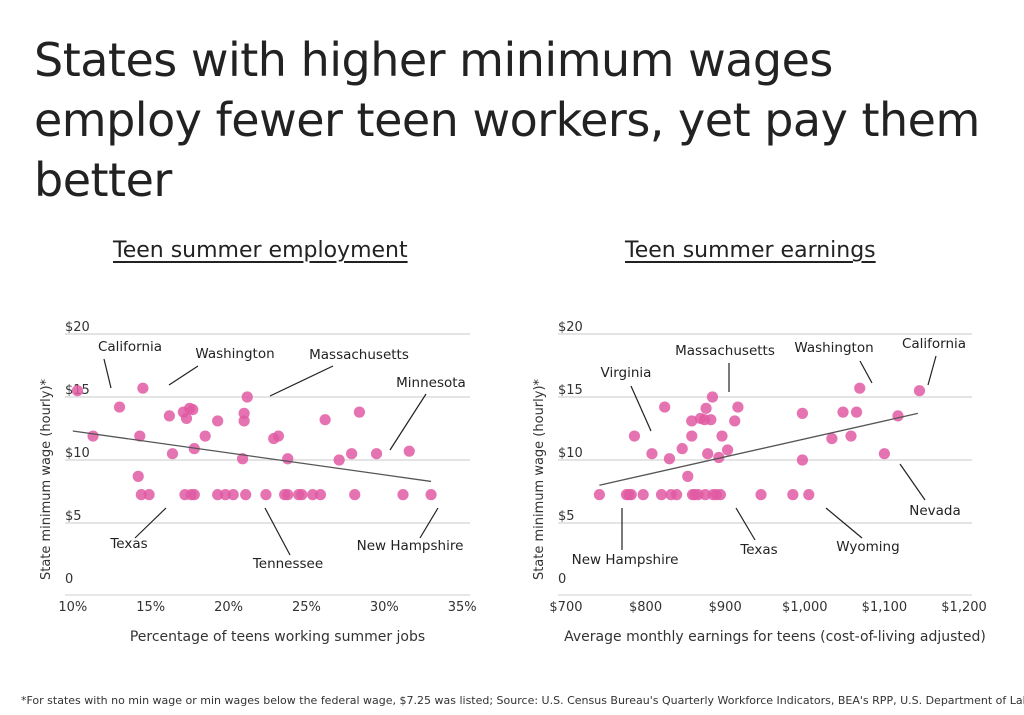 The height and width of the screenshot is (715, 1024). I want to click on chart2-y-tick-label: $5, so click(566, 516).